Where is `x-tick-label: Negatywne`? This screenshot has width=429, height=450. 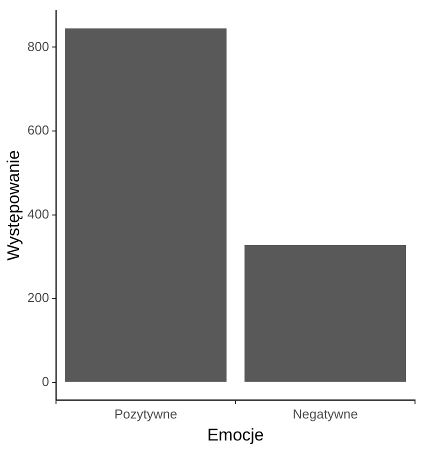 x-tick-label: Negatywne is located at coordinates (325, 414).